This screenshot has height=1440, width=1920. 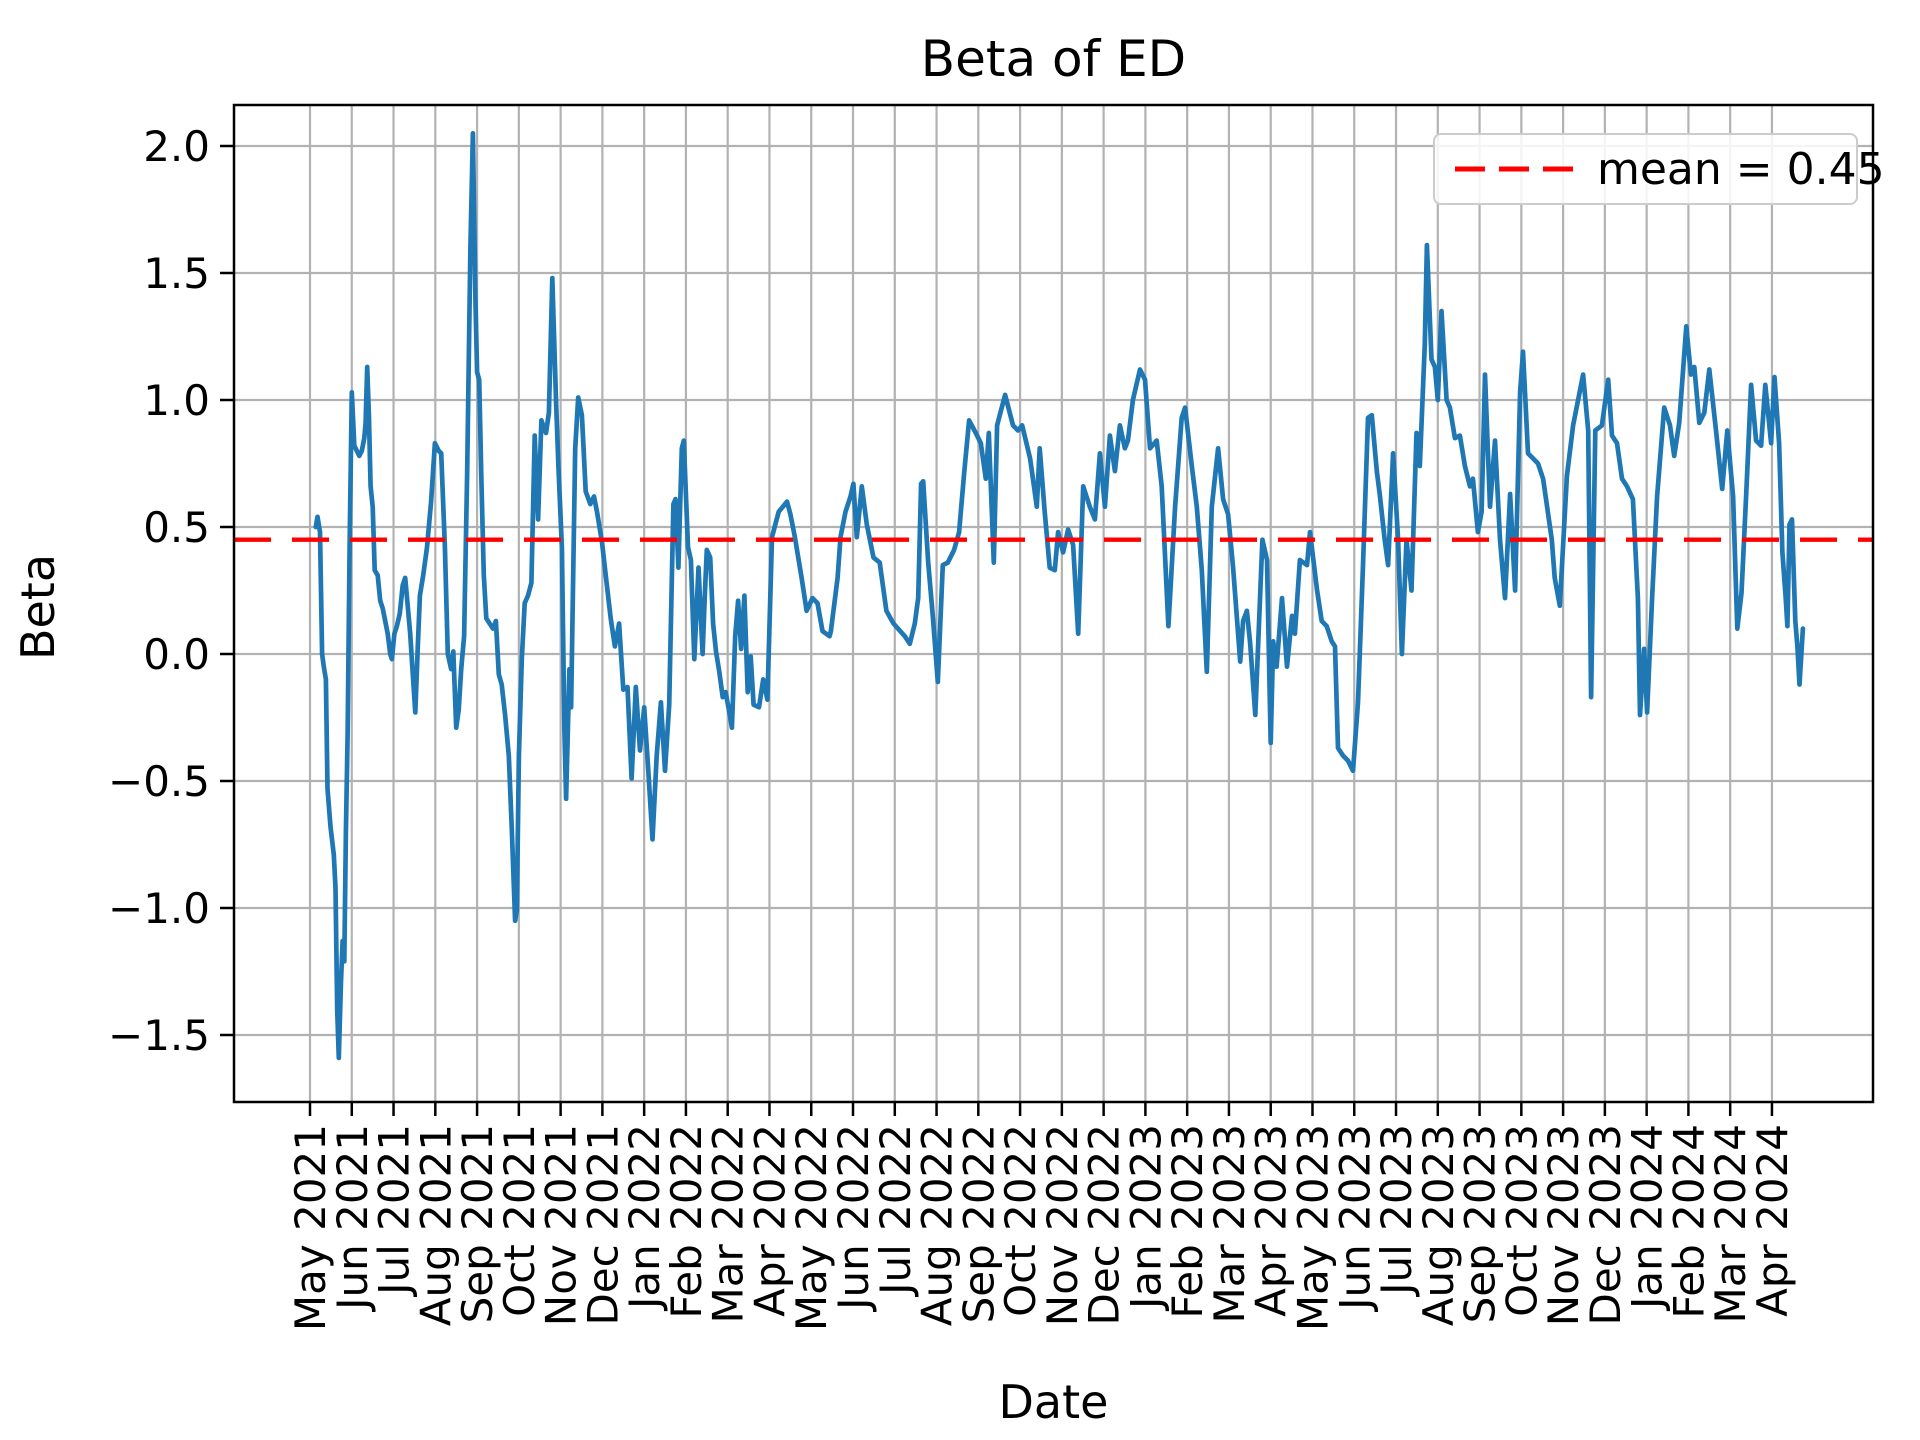 I want to click on x-tick-label: Jan 2022, so click(x=644, y=1218).